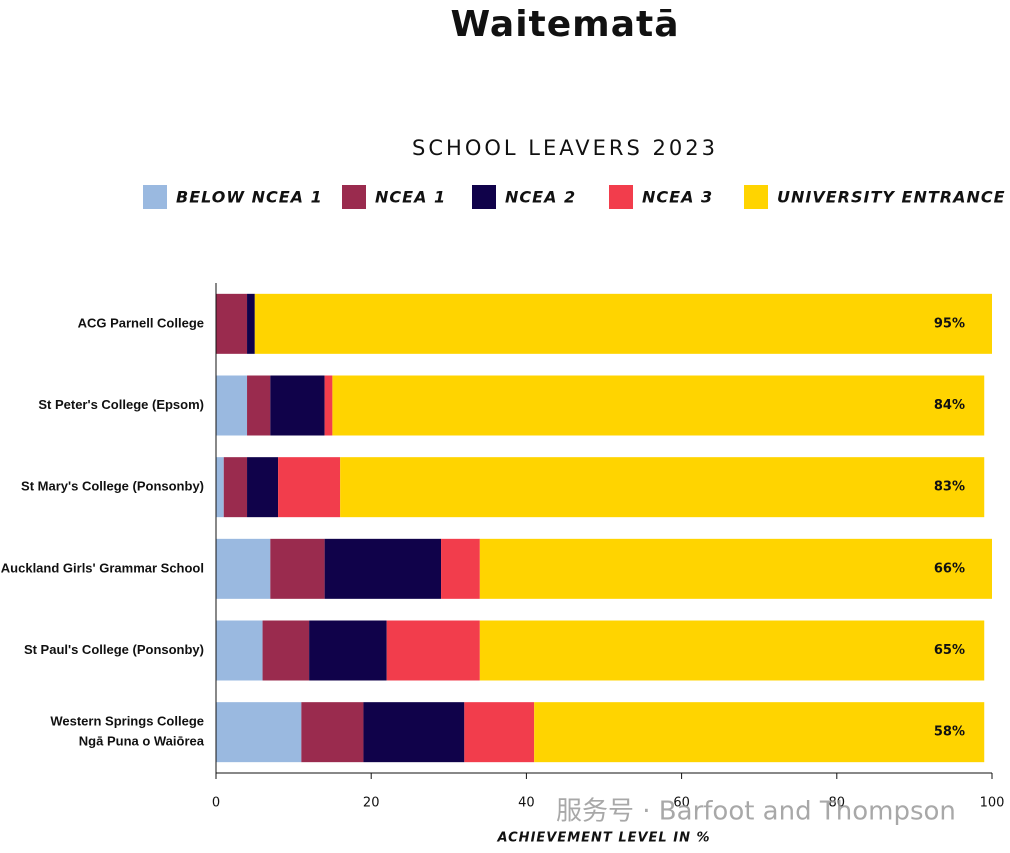 This screenshot has height=853, width=1010. What do you see at coordinates (540, 197) in the screenshot?
I see `legend-label: NCEA 2` at bounding box center [540, 197].